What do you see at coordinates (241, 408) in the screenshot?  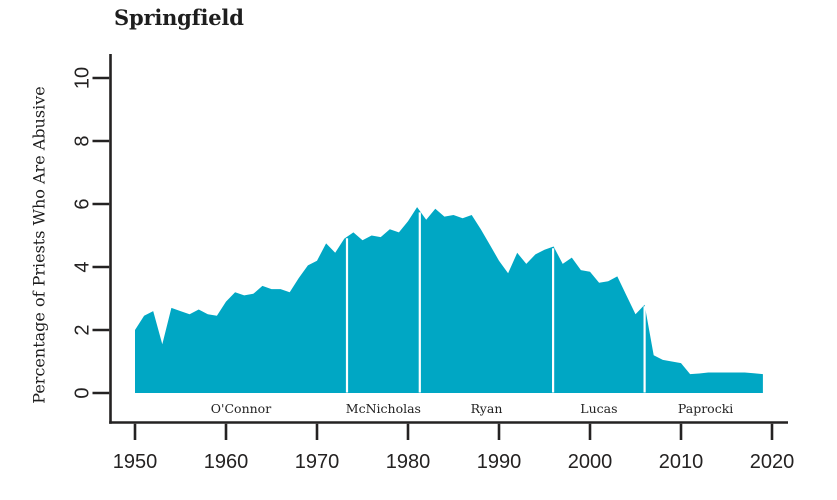 I see `bishop-label: O'Connor` at bounding box center [241, 408].